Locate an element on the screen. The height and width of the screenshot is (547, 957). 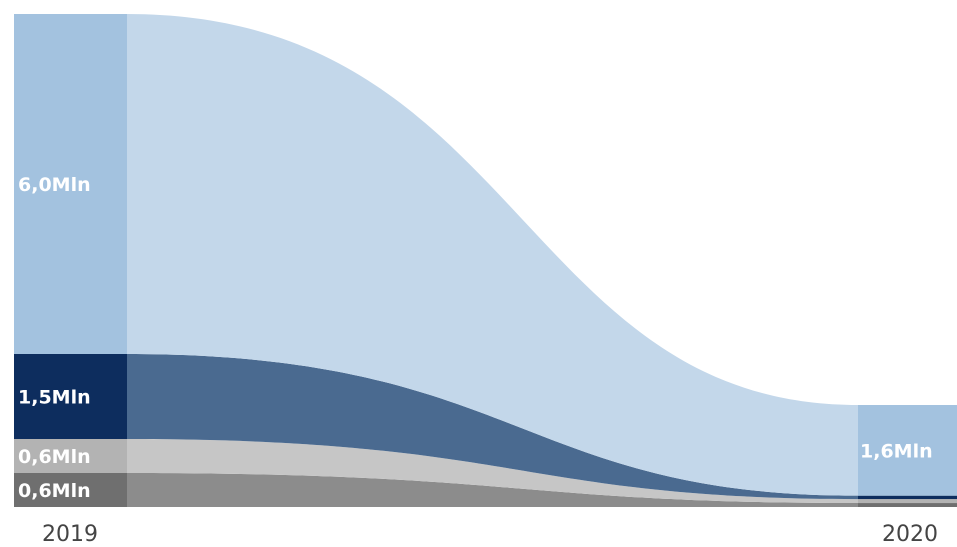
x-tick-label-2019: 2019 is located at coordinates (70, 534).